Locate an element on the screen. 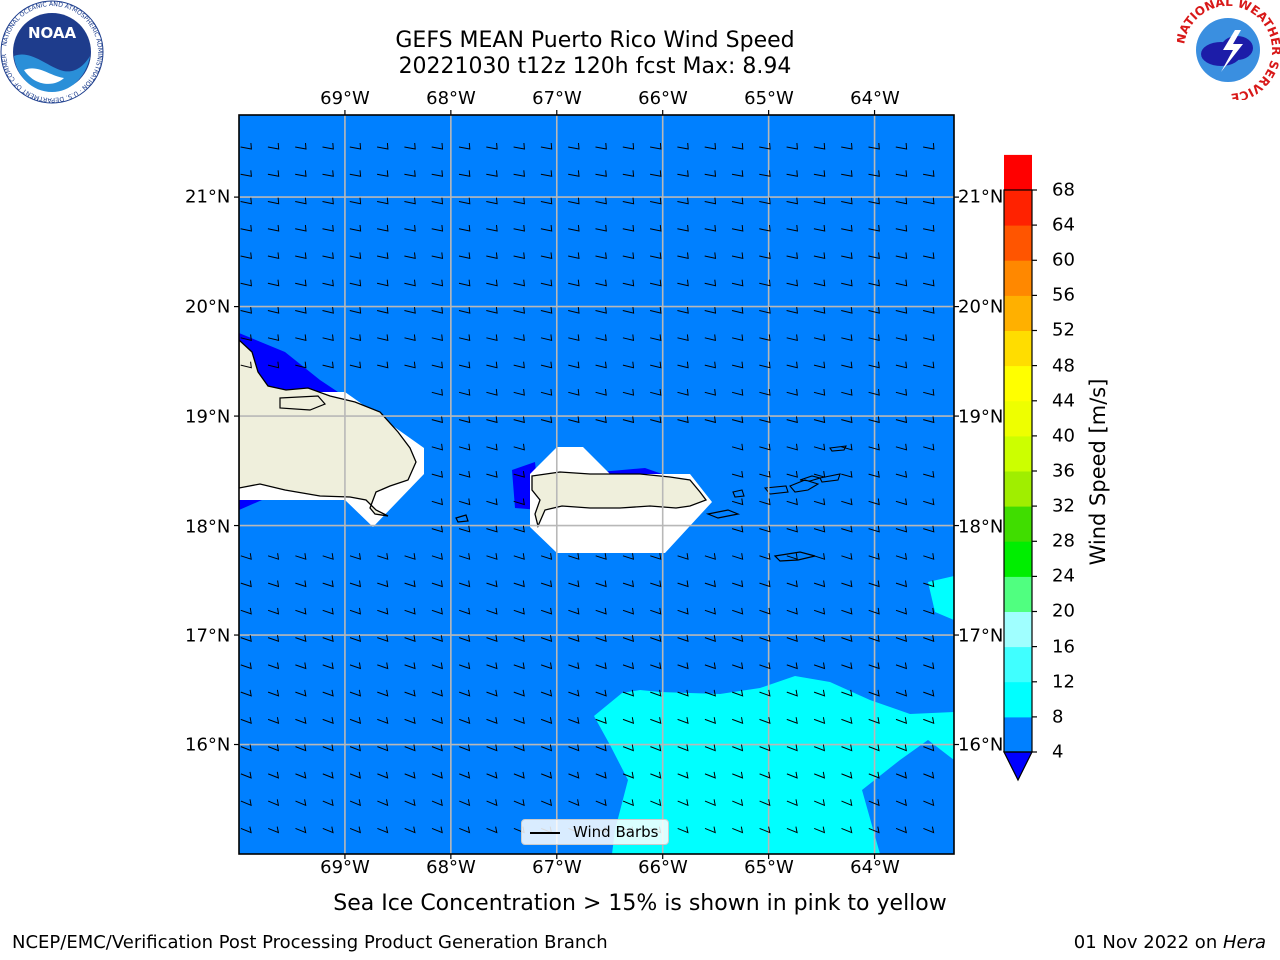 Image resolution: width=1280 pixels, height=960 pixels. legend-label: Wind Barbs is located at coordinates (616, 832).